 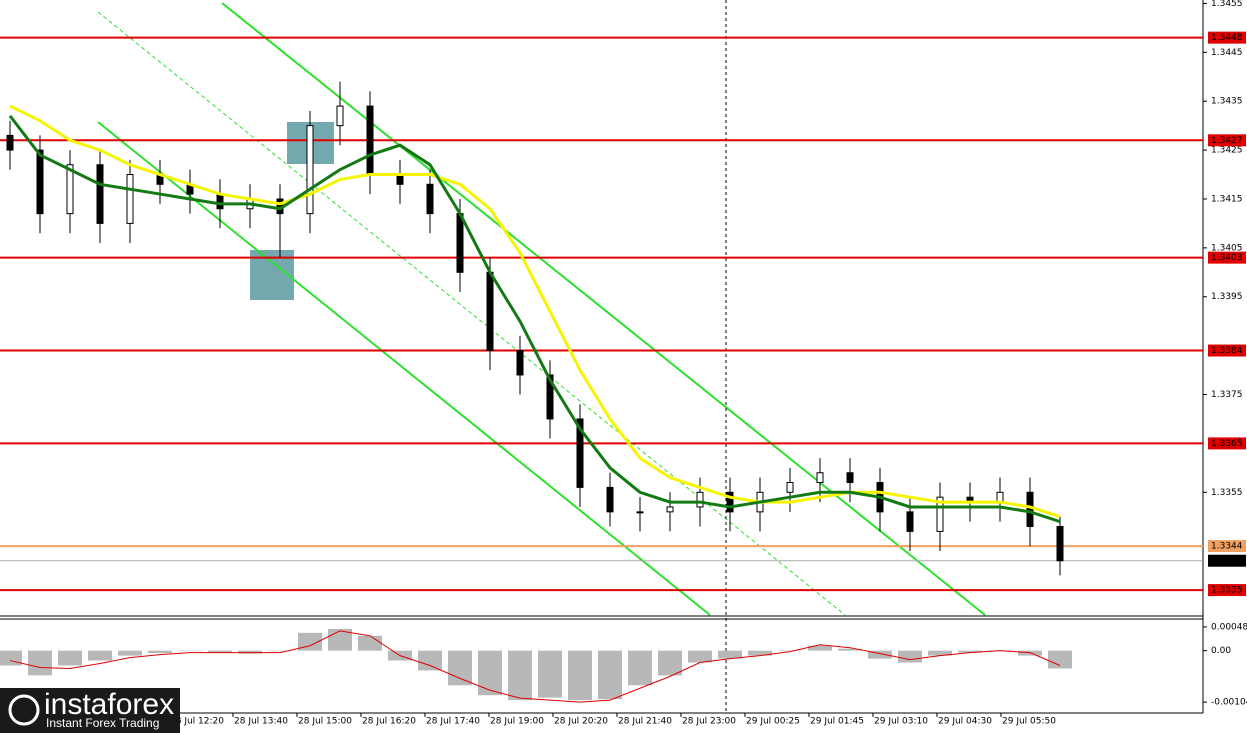 What do you see at coordinates (109, 704) in the screenshot?
I see `logo-name: instaforex` at bounding box center [109, 704].